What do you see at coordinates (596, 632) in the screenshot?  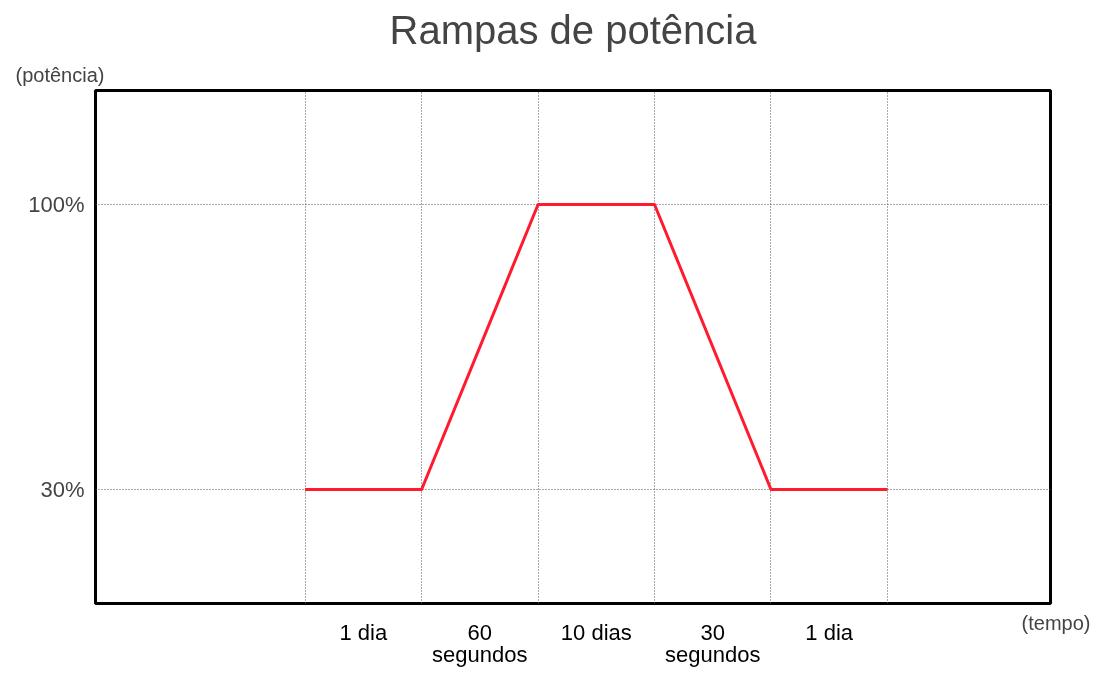 I see `text: 10 dias` at bounding box center [596, 632].